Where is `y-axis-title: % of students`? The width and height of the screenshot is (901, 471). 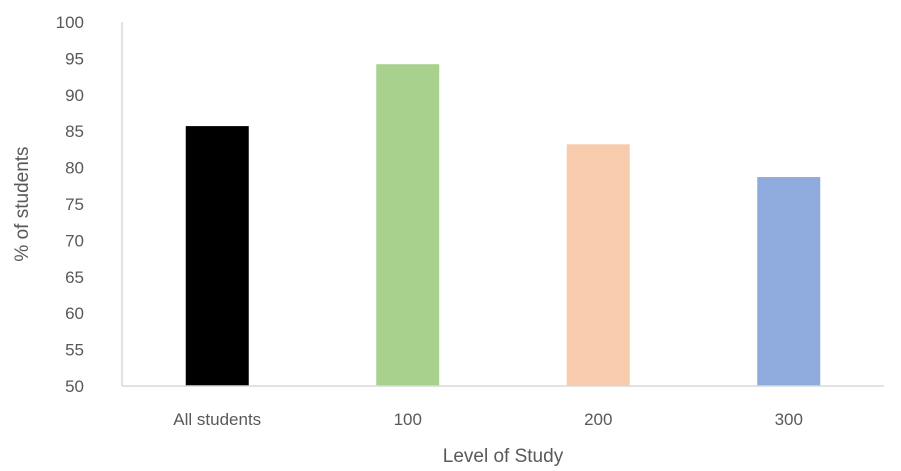 y-axis-title: % of students is located at coordinates (22, 203).